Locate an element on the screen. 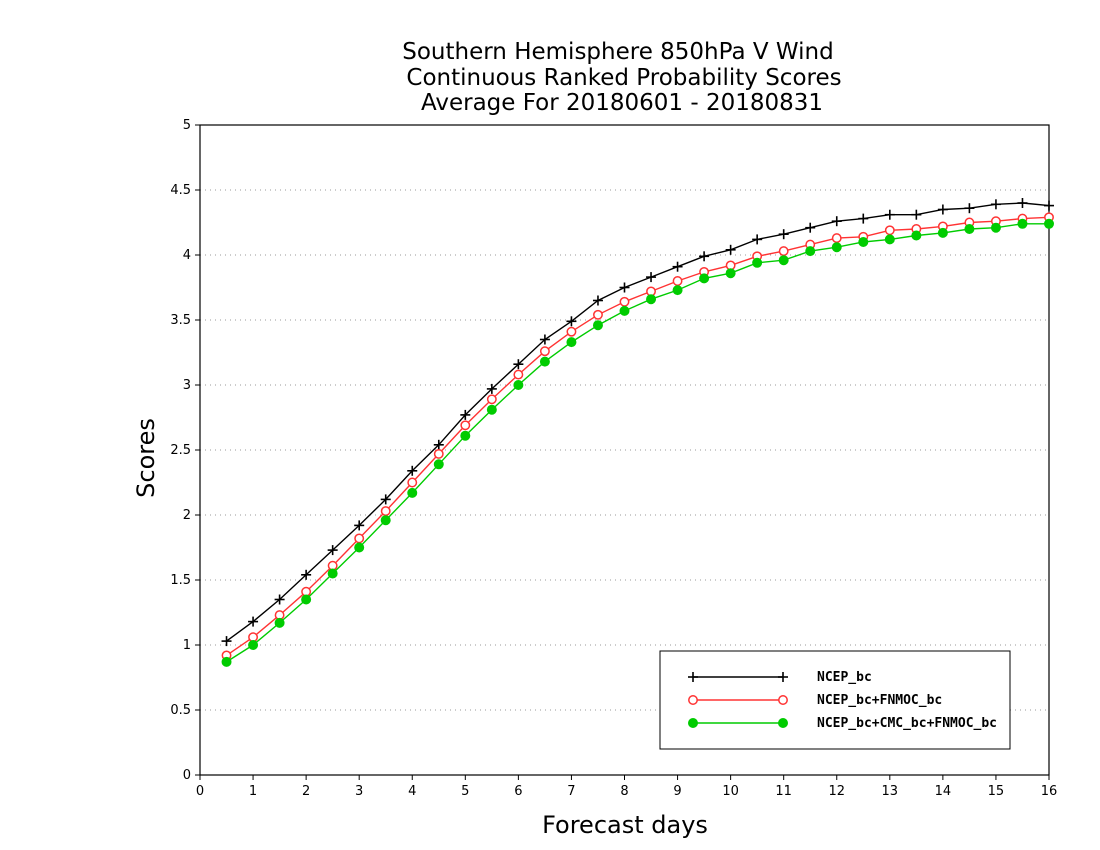 Image resolution: width=1100 pixels, height=850 pixels. chart-title-line-3: Average For 20180601 - 20180831 is located at coordinates (622, 103).